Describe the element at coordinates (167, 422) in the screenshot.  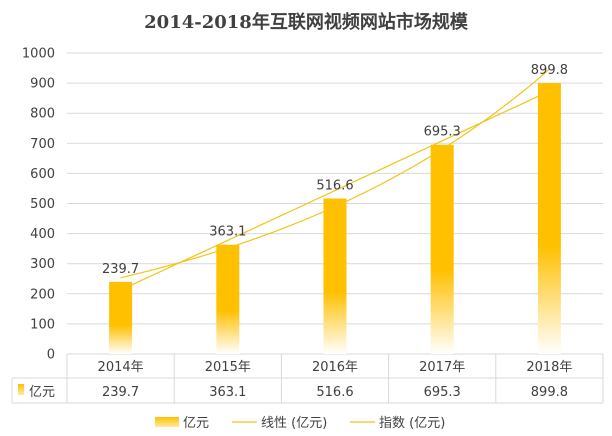
I see `legend-bar-swatch` at that location.